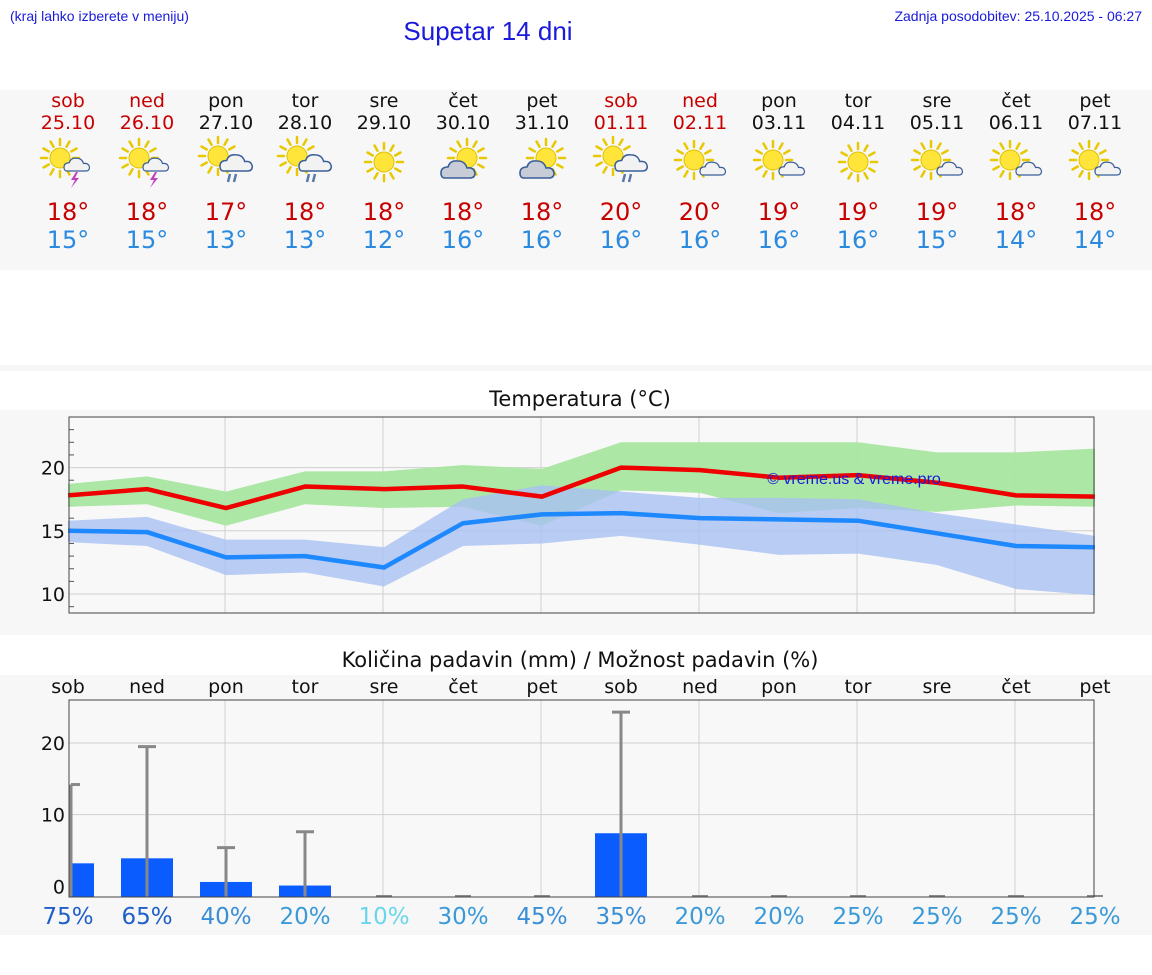  What do you see at coordinates (463, 165) in the screenshot?
I see `cloudy-sun-icon` at bounding box center [463, 165].